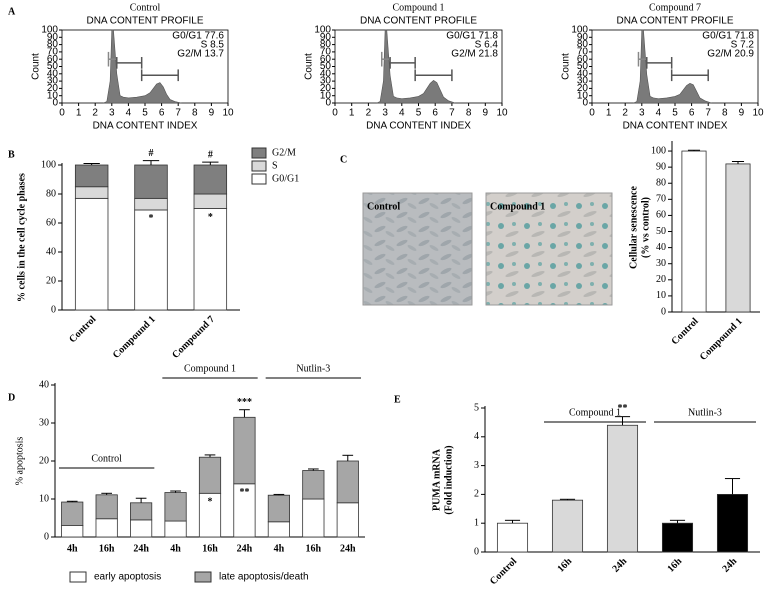 Image resolution: width=774 pixels, height=591 pixels. What do you see at coordinates (112, 113) in the screenshot?
I see `x-tick-label: 3` at bounding box center [112, 113].